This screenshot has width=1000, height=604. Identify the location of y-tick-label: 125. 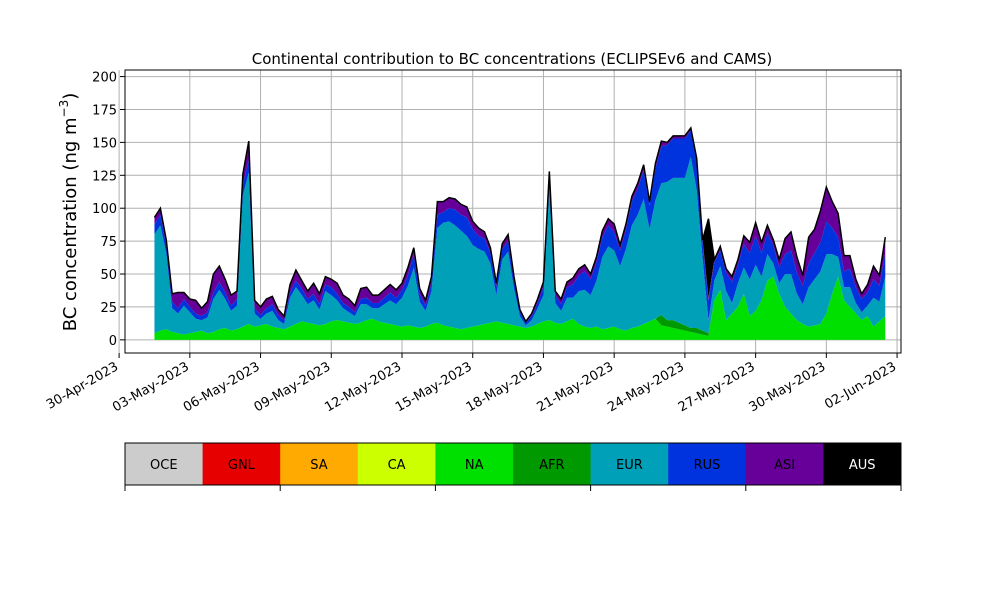
(104, 176).